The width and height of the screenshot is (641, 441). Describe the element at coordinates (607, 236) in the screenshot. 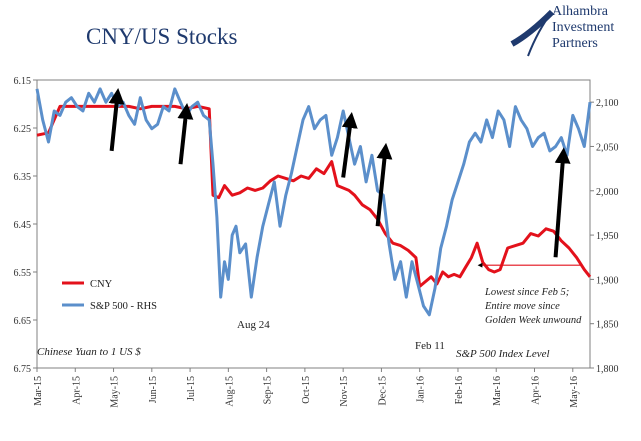

I see `y-right-tick-label: 1,950` at that location.